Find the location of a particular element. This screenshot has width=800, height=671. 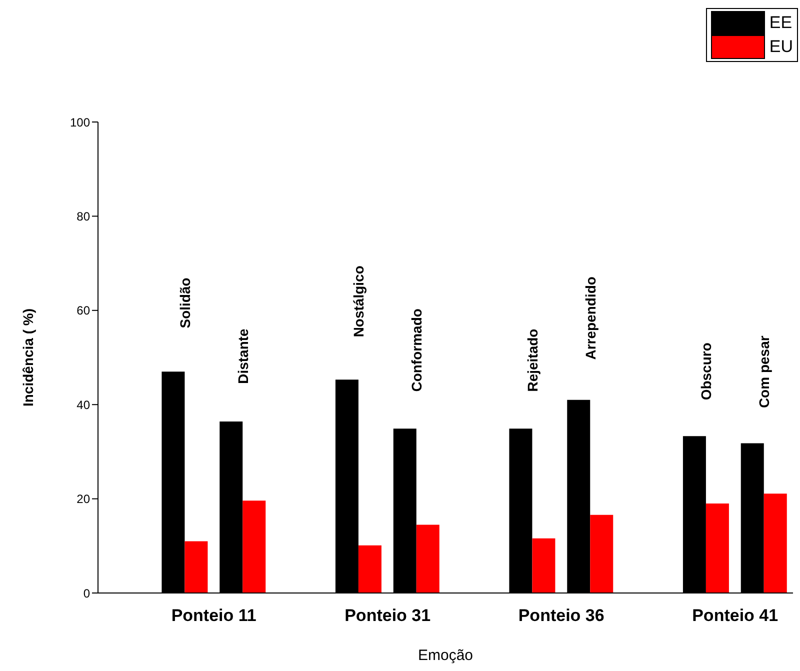

text: Ponteio 36 is located at coordinates (561, 615).